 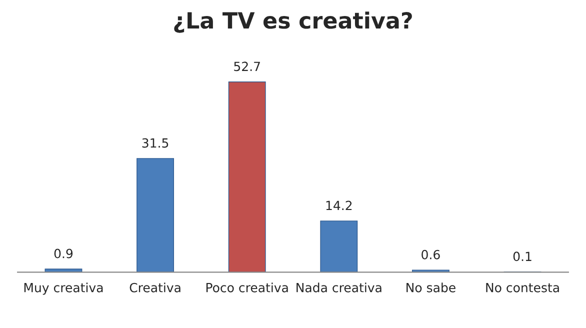 I want to click on x-tick-label: Creativa, so click(x=155, y=287).